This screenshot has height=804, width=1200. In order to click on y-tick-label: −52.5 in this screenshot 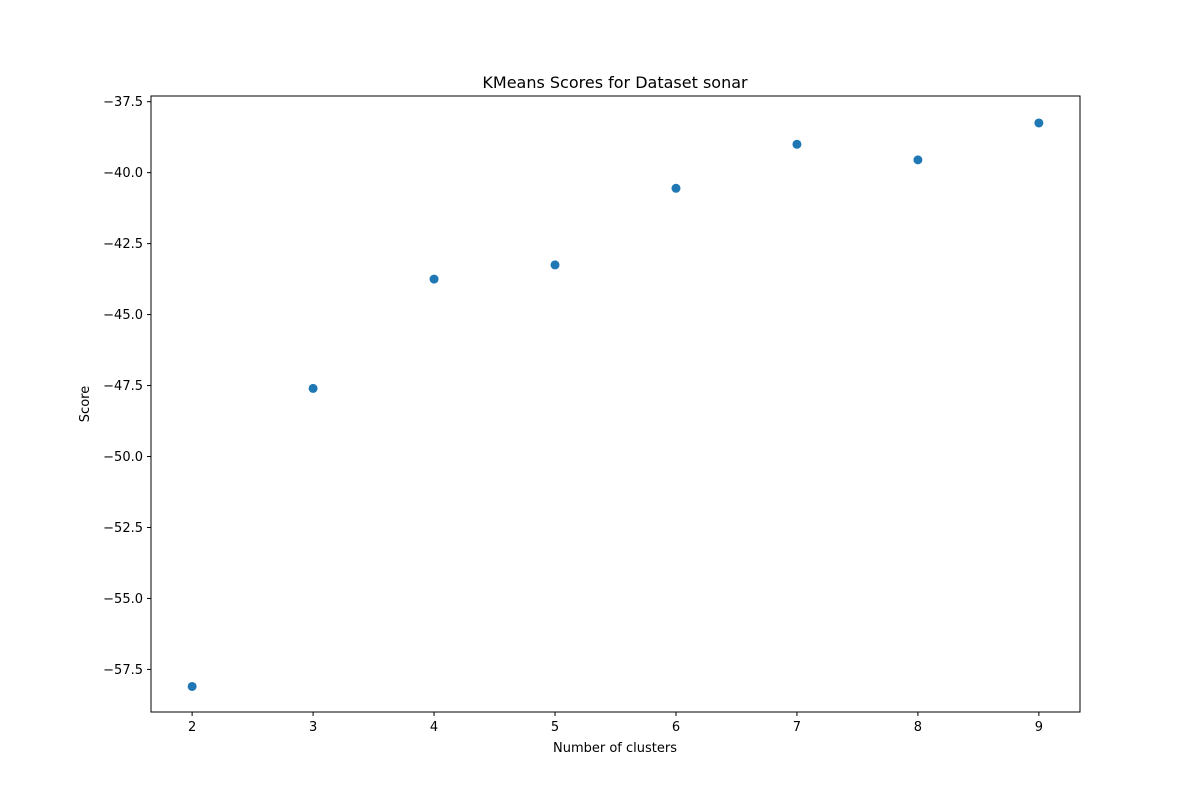, I will do `click(123, 528)`.